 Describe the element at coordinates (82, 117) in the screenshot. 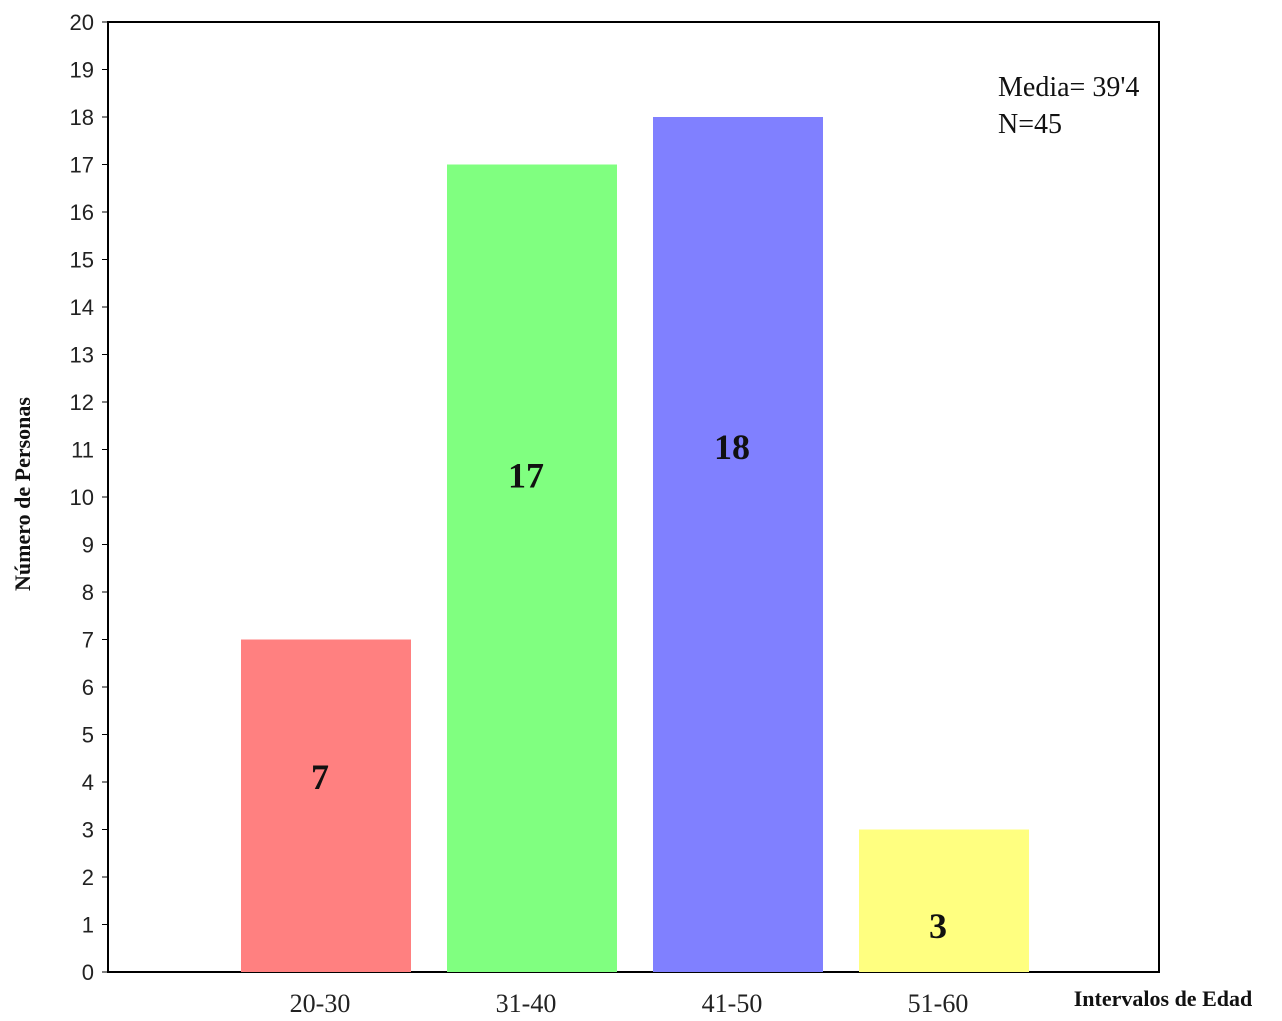

I see `y-tick-label: 18` at that location.